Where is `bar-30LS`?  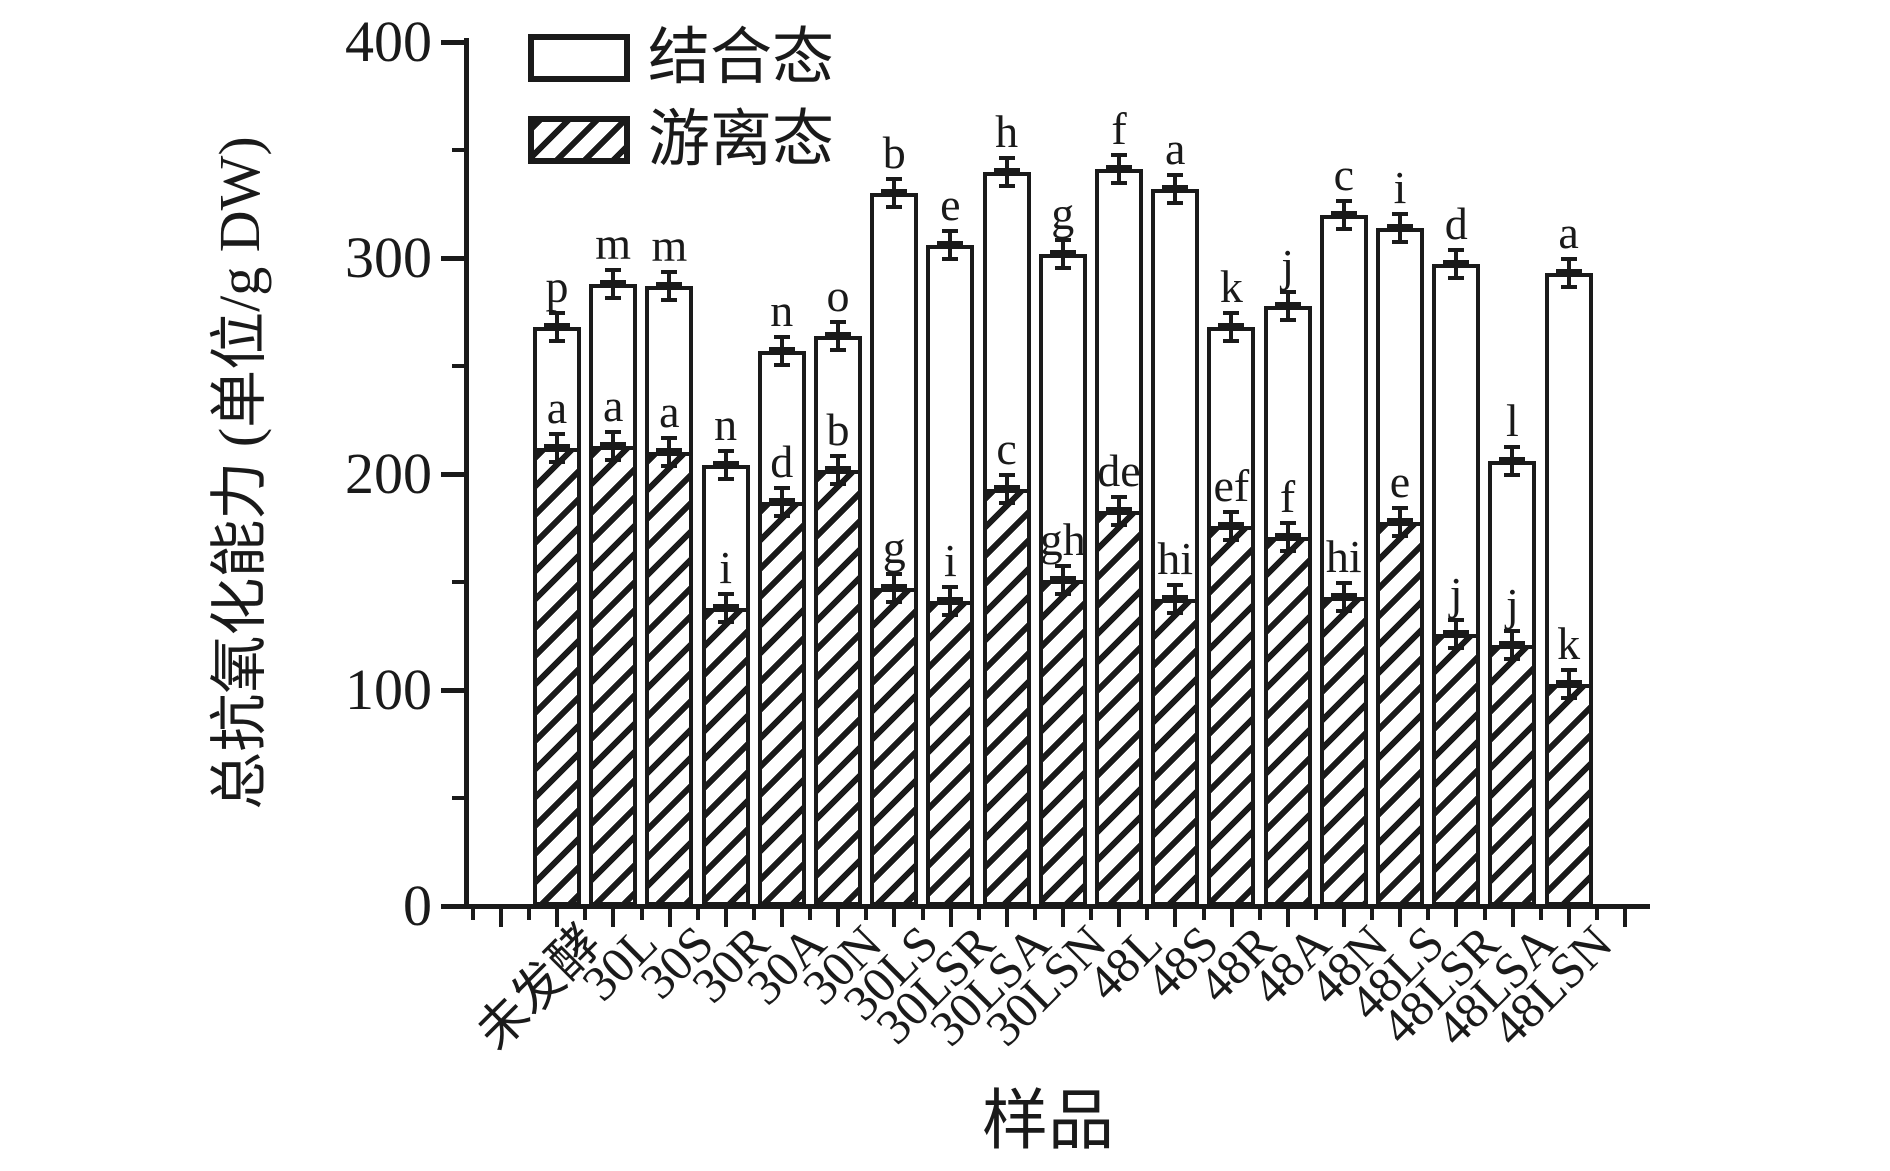
bar-30LS is located at coordinates (894, 549).